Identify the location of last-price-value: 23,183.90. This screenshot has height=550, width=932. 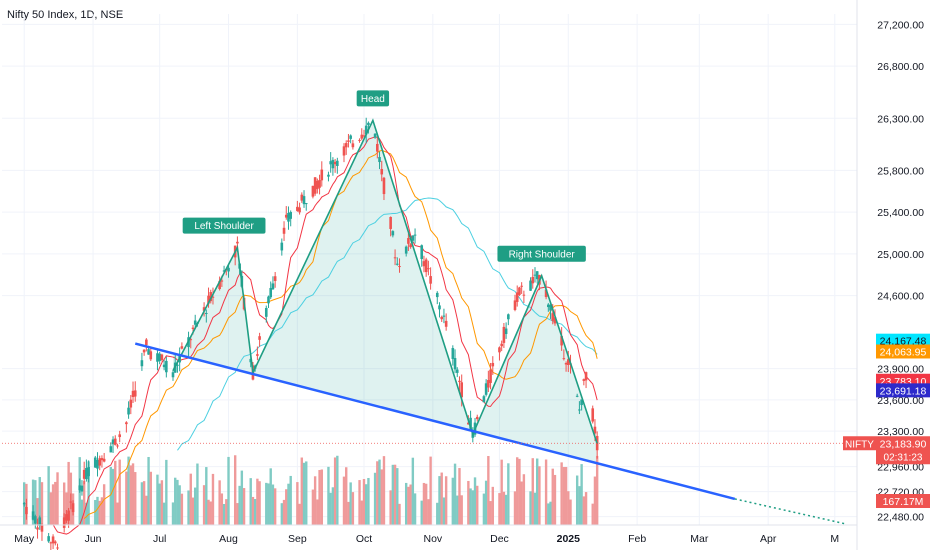
(903, 444).